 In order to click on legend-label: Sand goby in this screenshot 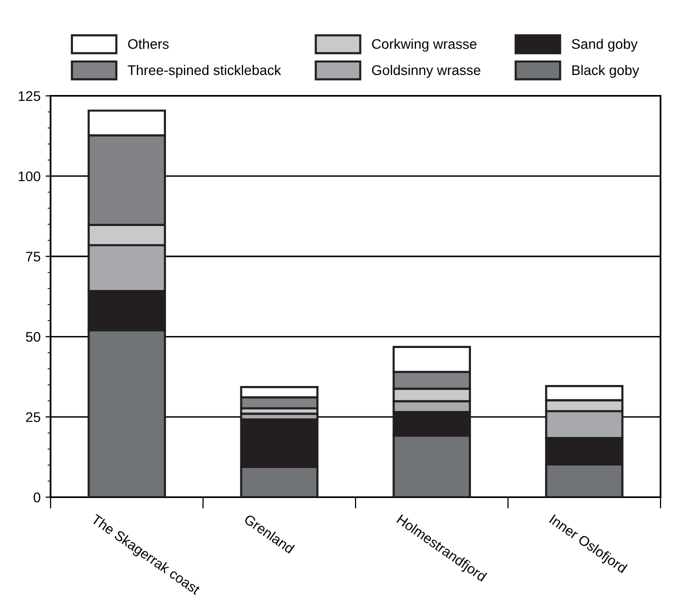, I will do `click(605, 45)`.